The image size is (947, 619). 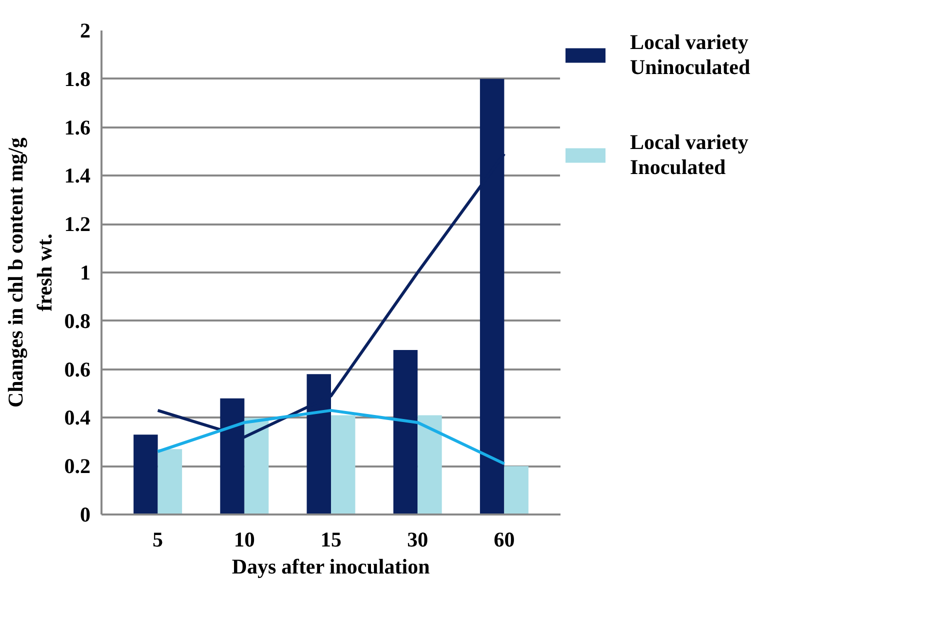 What do you see at coordinates (690, 55) in the screenshot?
I see `legend-label: Local variety Uninoculated` at bounding box center [690, 55].